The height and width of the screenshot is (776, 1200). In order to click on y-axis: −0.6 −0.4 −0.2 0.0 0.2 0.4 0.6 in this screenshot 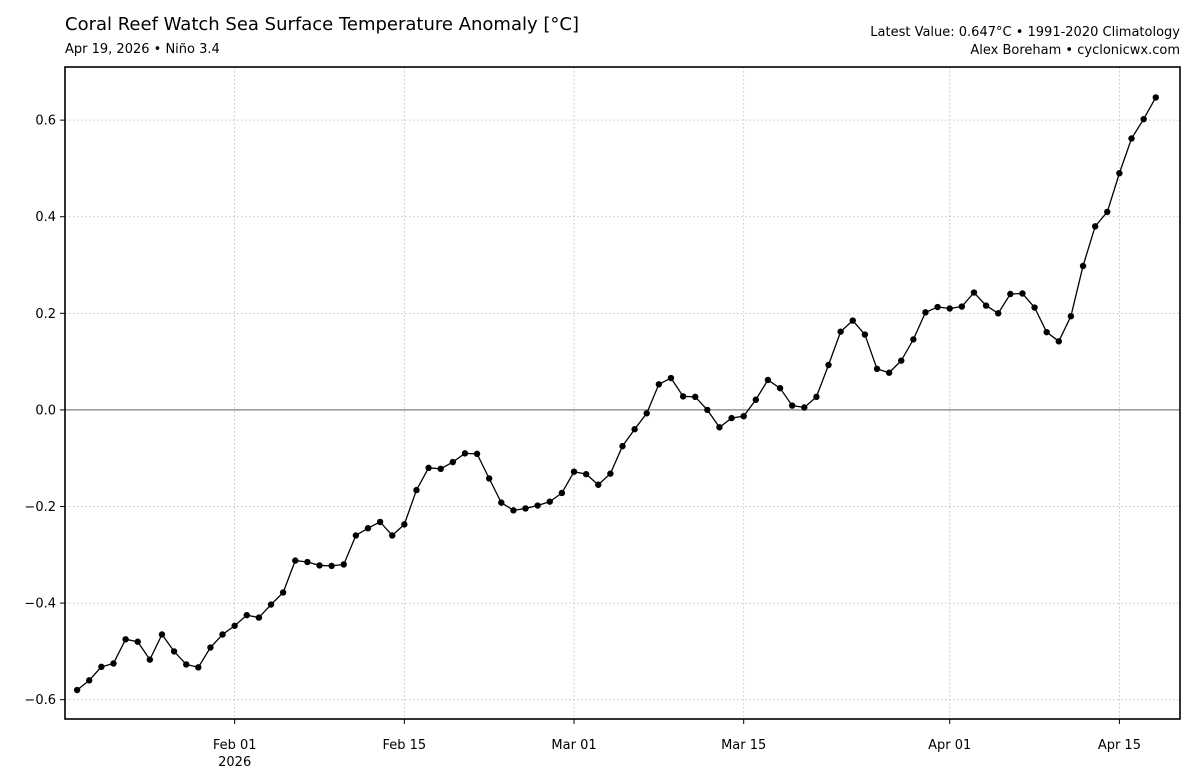, I will do `click(44, 411)`.